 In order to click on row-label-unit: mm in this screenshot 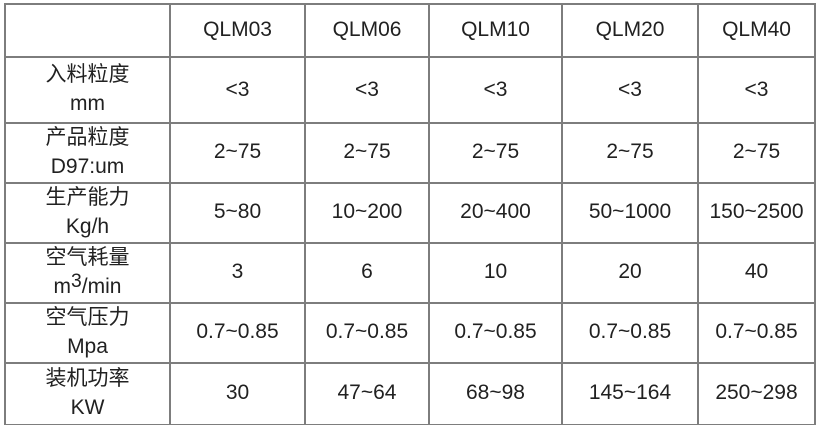, I will do `click(87, 104)`.